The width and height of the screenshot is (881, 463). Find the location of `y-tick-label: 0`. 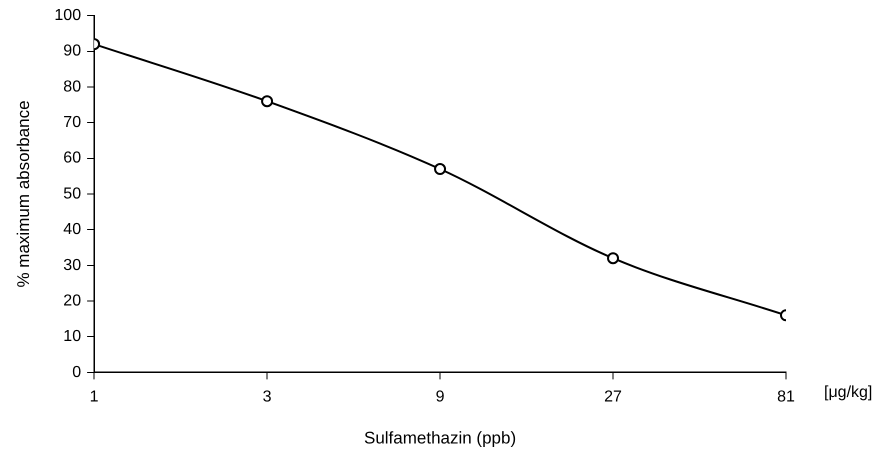

y-tick-label: 0 is located at coordinates (77, 372).